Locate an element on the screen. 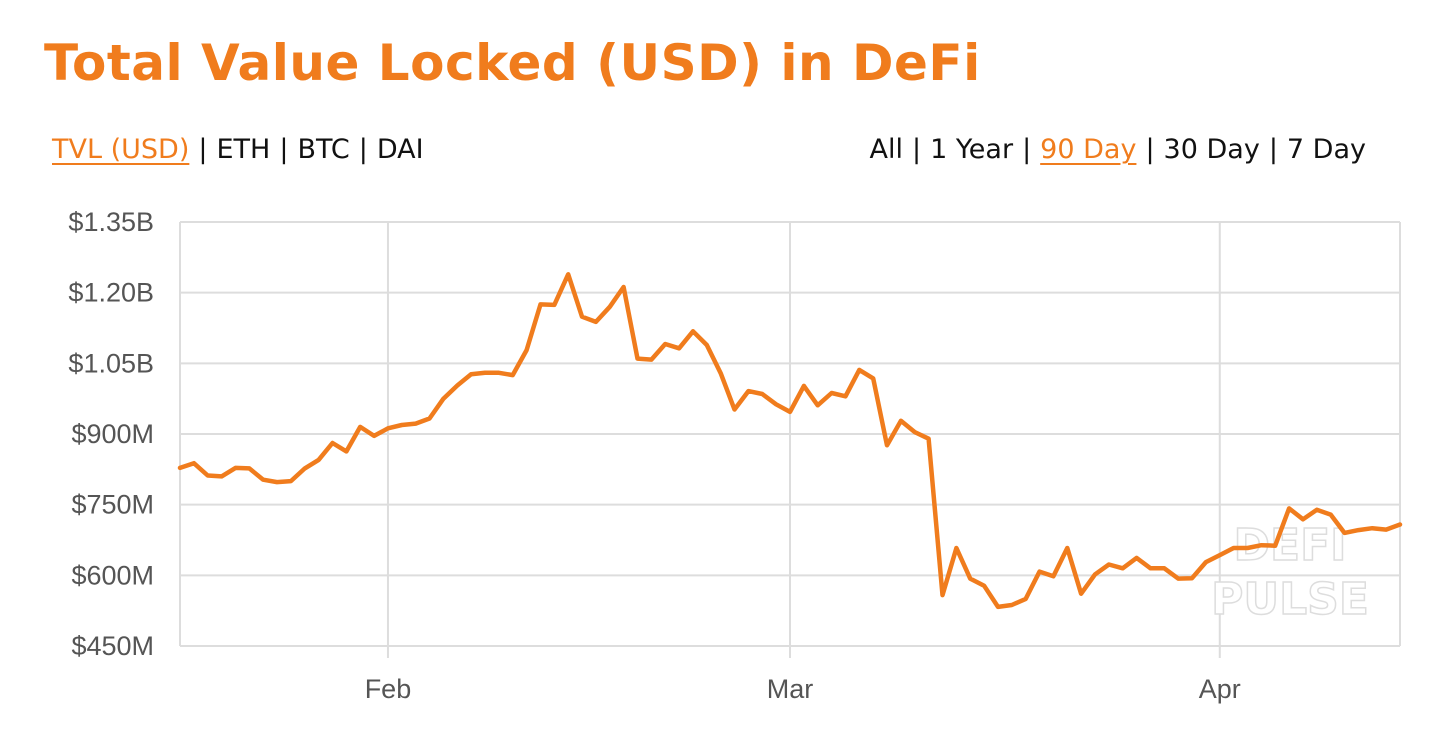  y-tick-label: $600M is located at coordinates (112, 575).